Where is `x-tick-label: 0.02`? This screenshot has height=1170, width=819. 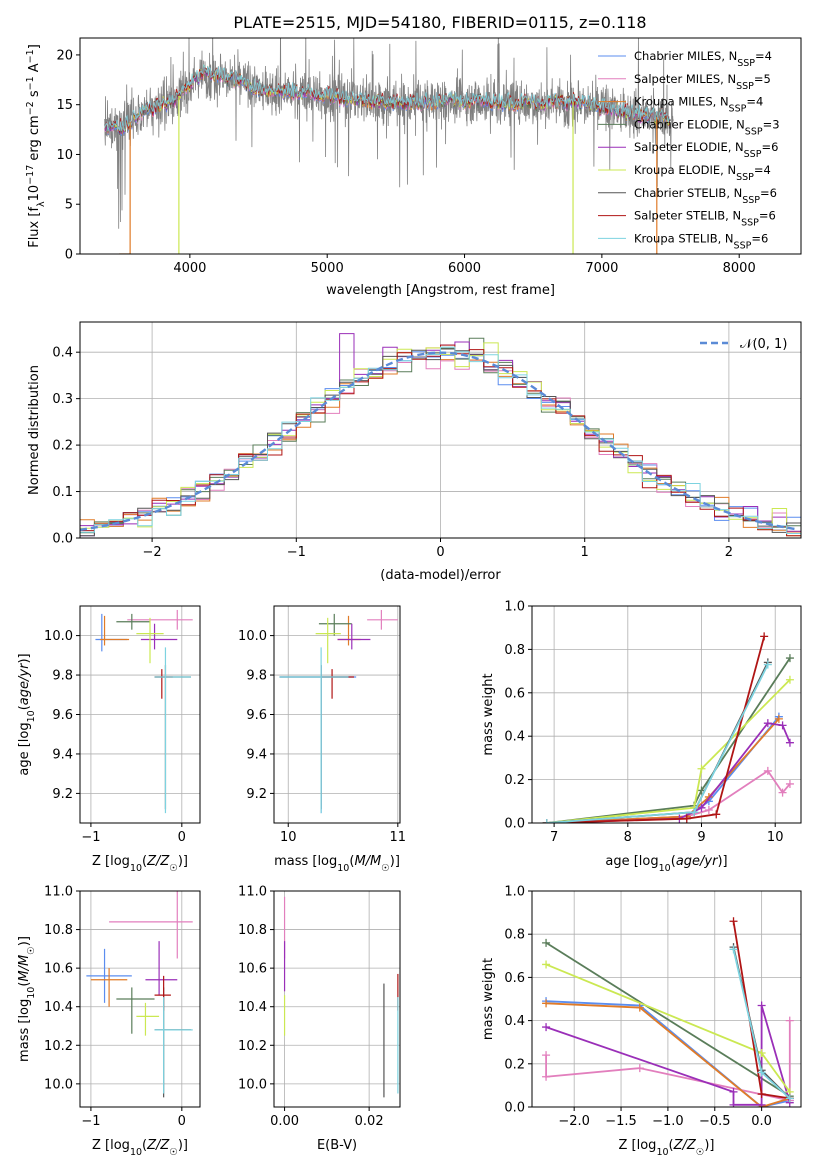
x-tick-label: 0.02 is located at coordinates (369, 1121).